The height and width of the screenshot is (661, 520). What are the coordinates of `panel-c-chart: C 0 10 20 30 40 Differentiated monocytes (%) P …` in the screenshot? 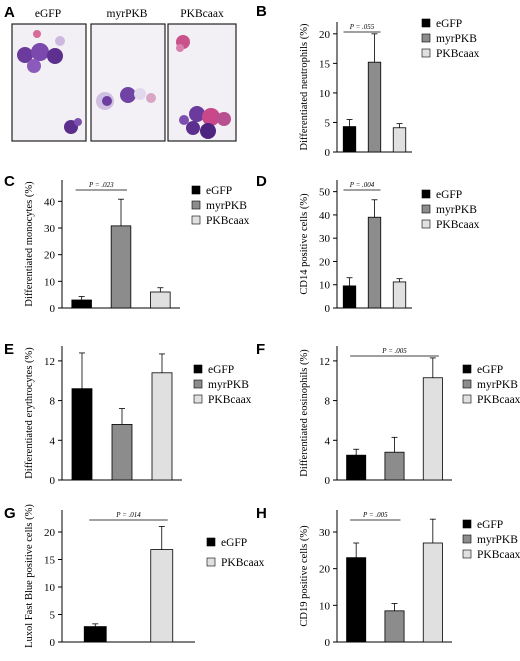 It's located at (127, 244).